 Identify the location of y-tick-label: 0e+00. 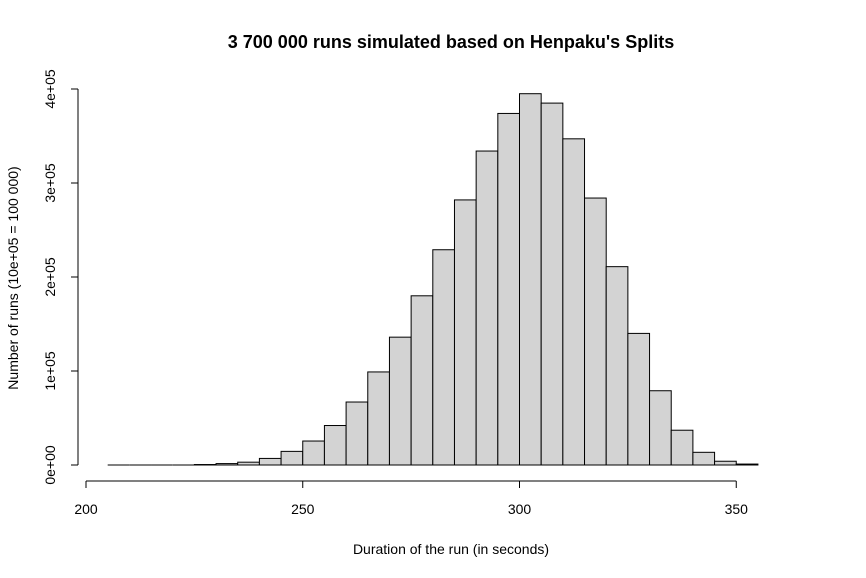
(50, 465).